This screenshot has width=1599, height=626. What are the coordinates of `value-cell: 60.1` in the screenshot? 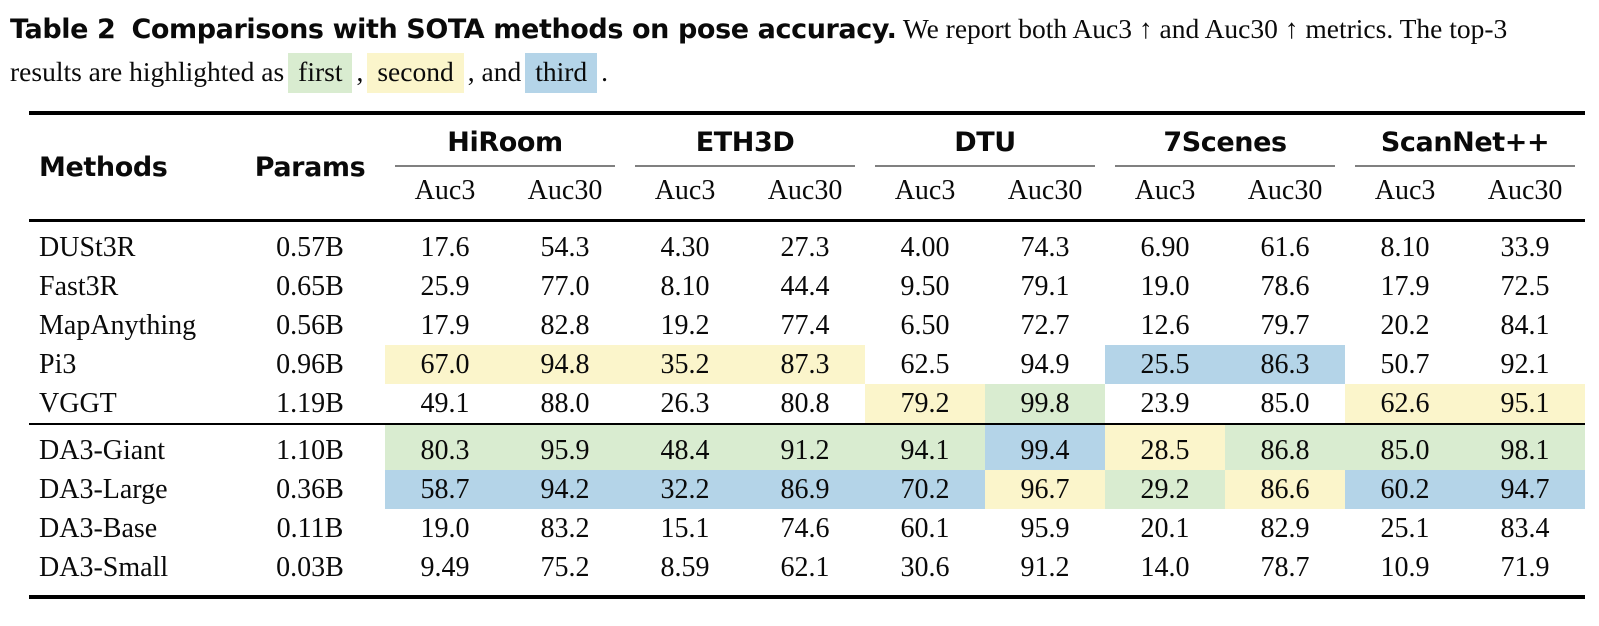 It's located at (925, 528).